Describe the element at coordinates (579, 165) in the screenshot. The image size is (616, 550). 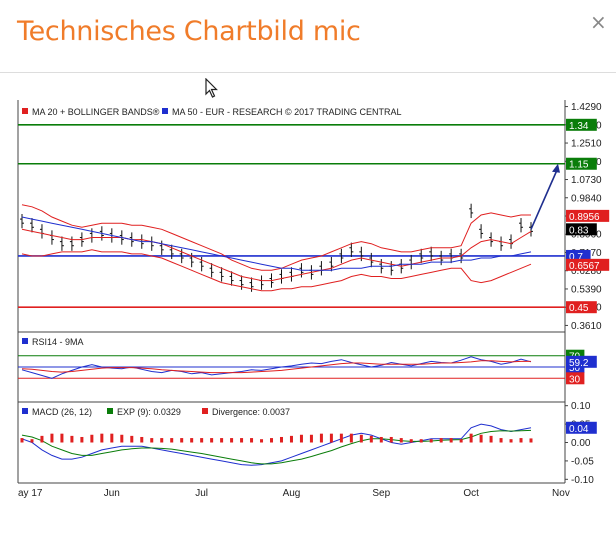
I see `level-tag-label: 1.15` at that location.